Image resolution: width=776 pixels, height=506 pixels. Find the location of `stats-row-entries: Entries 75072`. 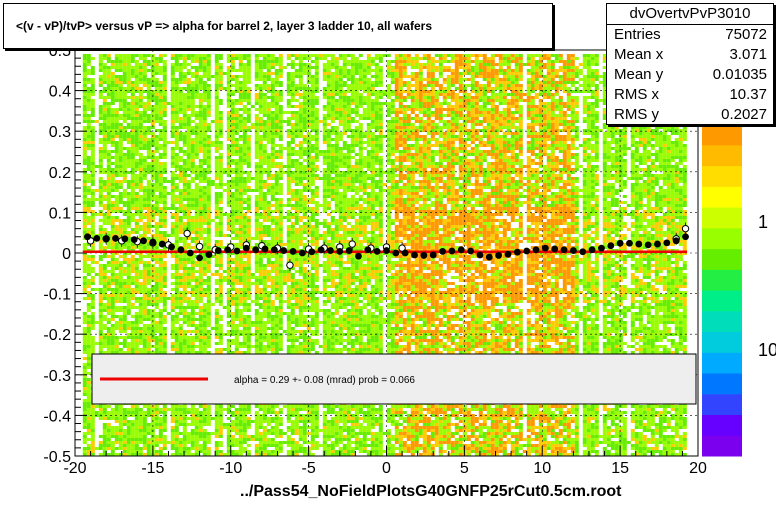

stats-row-entries: Entries 75072 is located at coordinates (690, 34).